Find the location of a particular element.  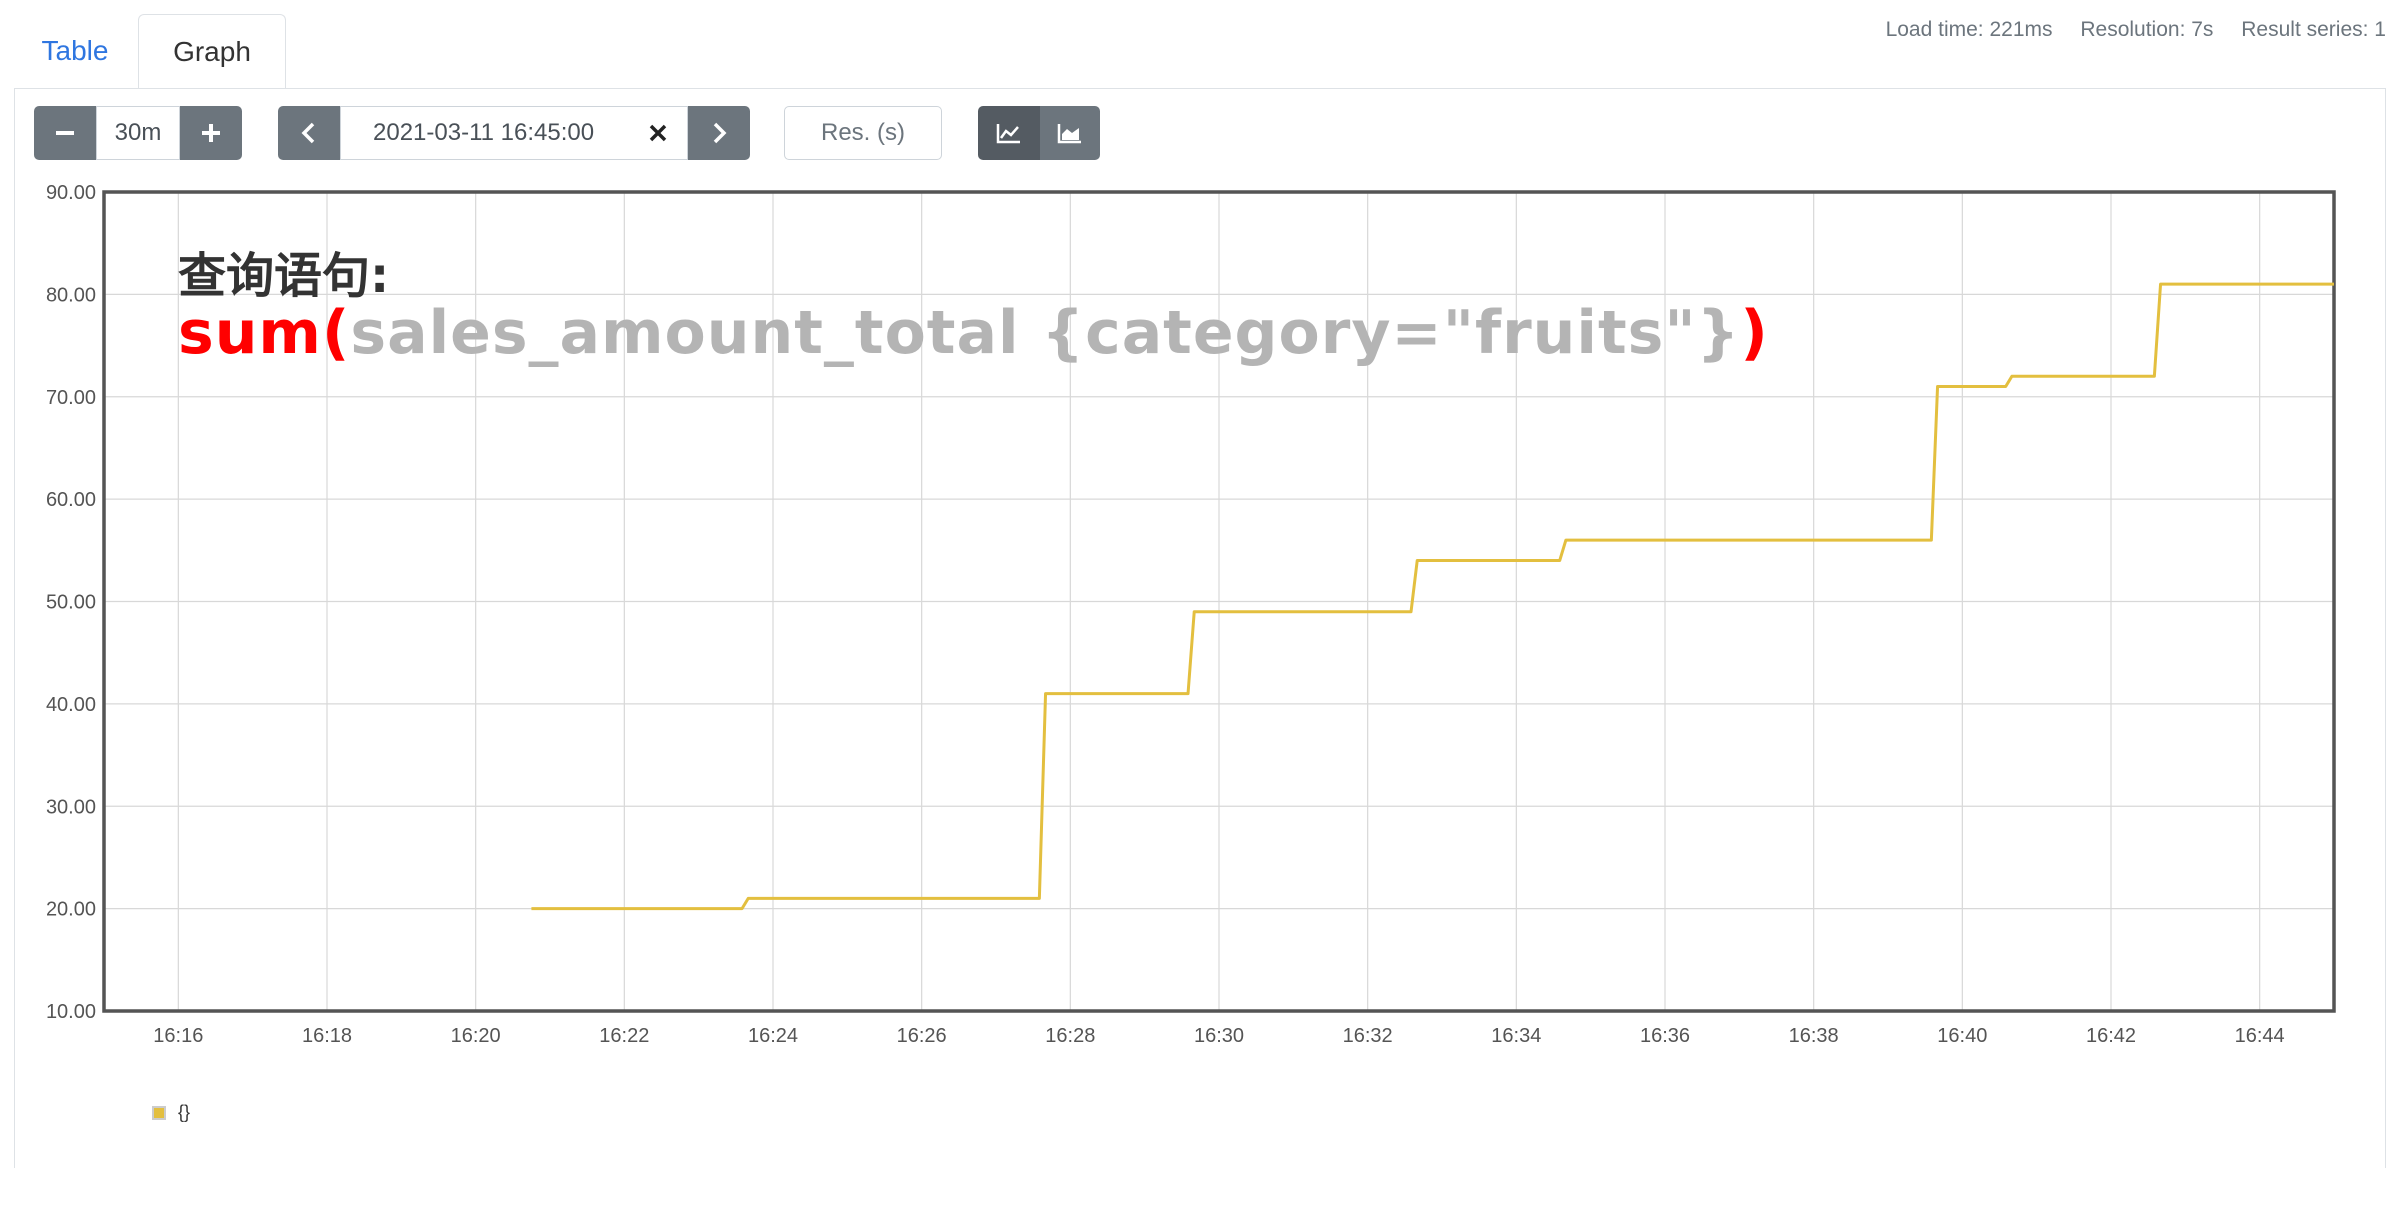

query-caption: 查询语句: is located at coordinates (284, 276).